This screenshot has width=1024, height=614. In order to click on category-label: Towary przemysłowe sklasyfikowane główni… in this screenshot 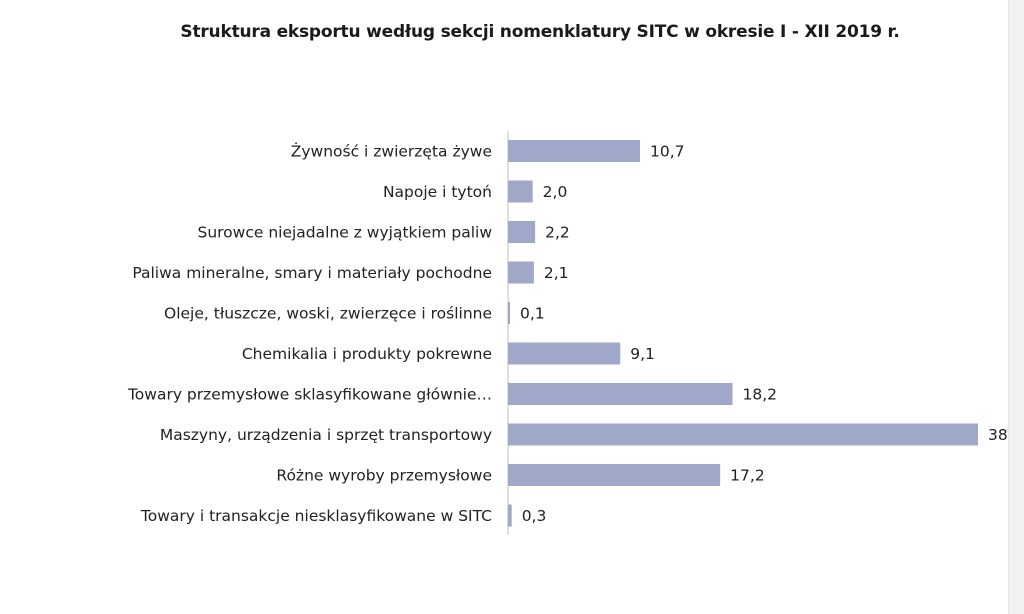, I will do `click(309, 395)`.